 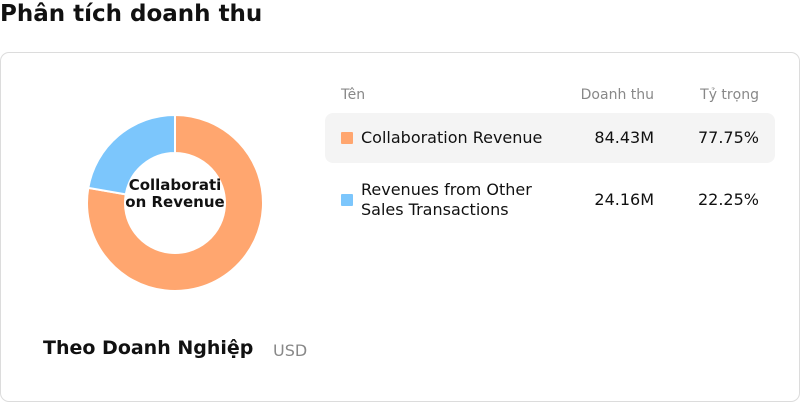 What do you see at coordinates (452, 137) in the screenshot?
I see `category-name: Collaboration Revenue` at bounding box center [452, 137].